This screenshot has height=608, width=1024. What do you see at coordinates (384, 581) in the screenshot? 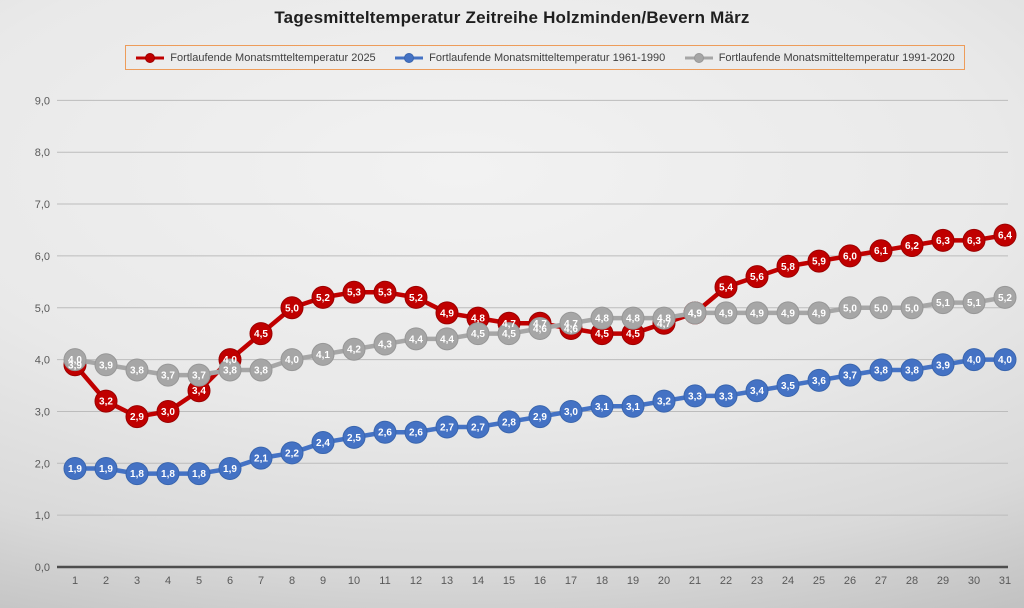
I see `x-axis-tick-label: 11` at bounding box center [384, 581].